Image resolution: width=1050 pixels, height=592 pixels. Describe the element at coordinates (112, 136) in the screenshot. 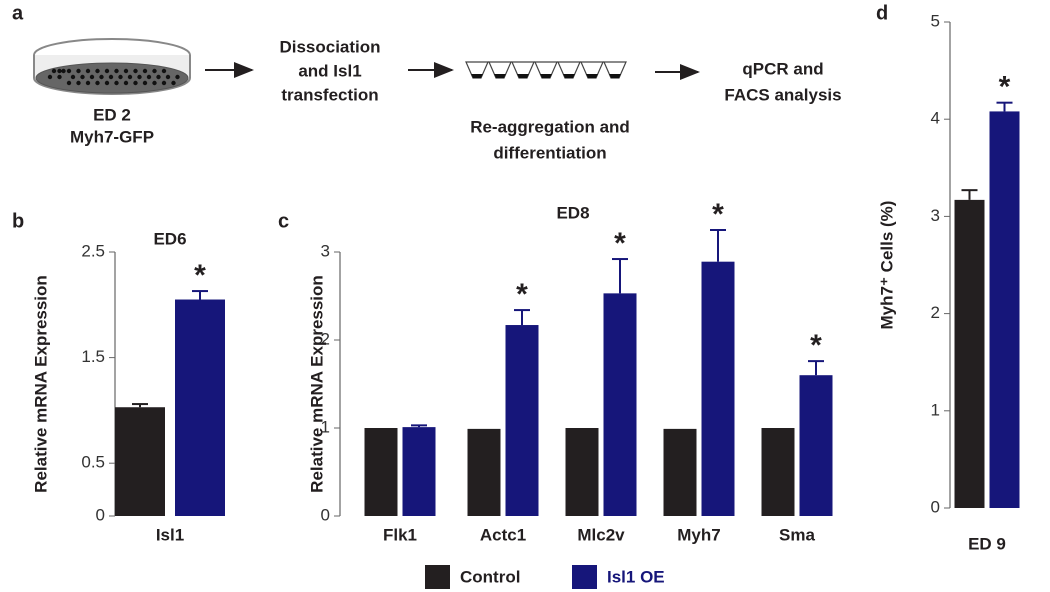

I see `dish-label: Myh7-GFP` at that location.